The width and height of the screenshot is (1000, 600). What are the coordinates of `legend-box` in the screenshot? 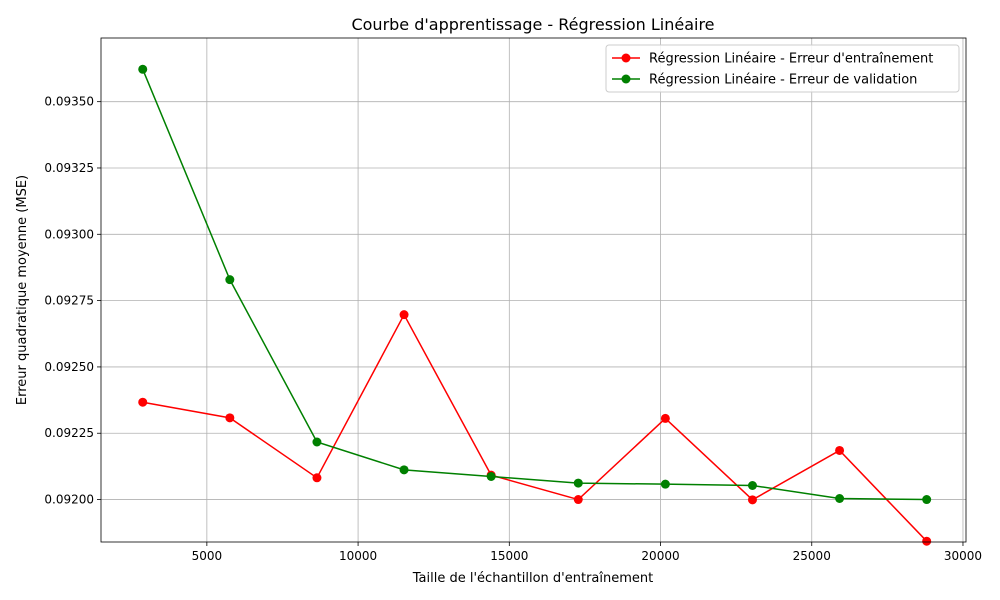 It's located at (782, 68).